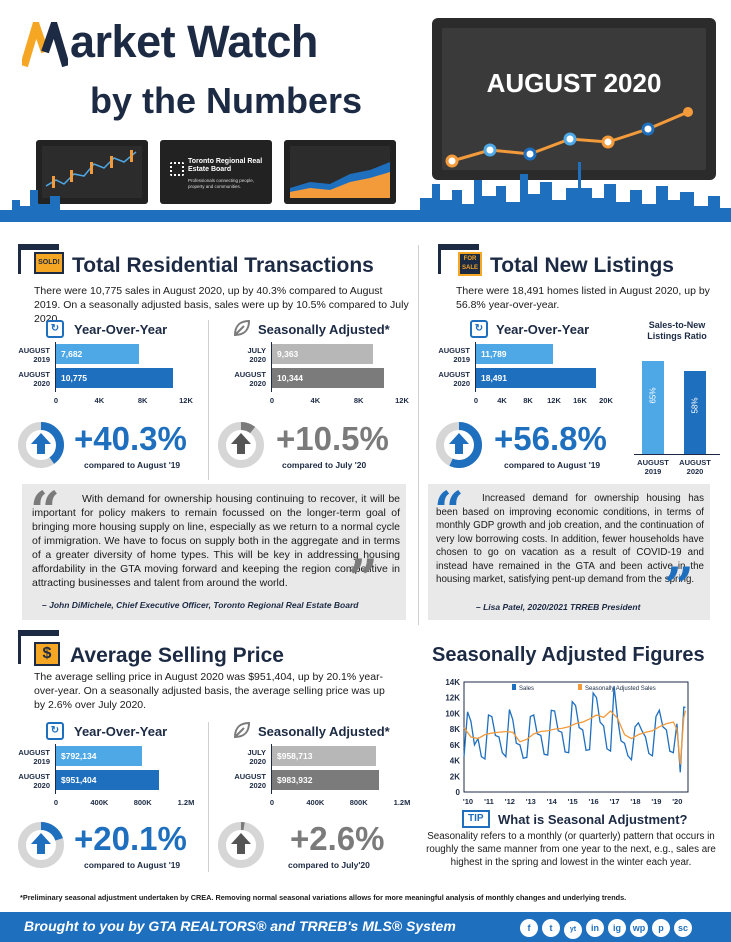  I want to click on x-tick-label: '12, so click(510, 801).